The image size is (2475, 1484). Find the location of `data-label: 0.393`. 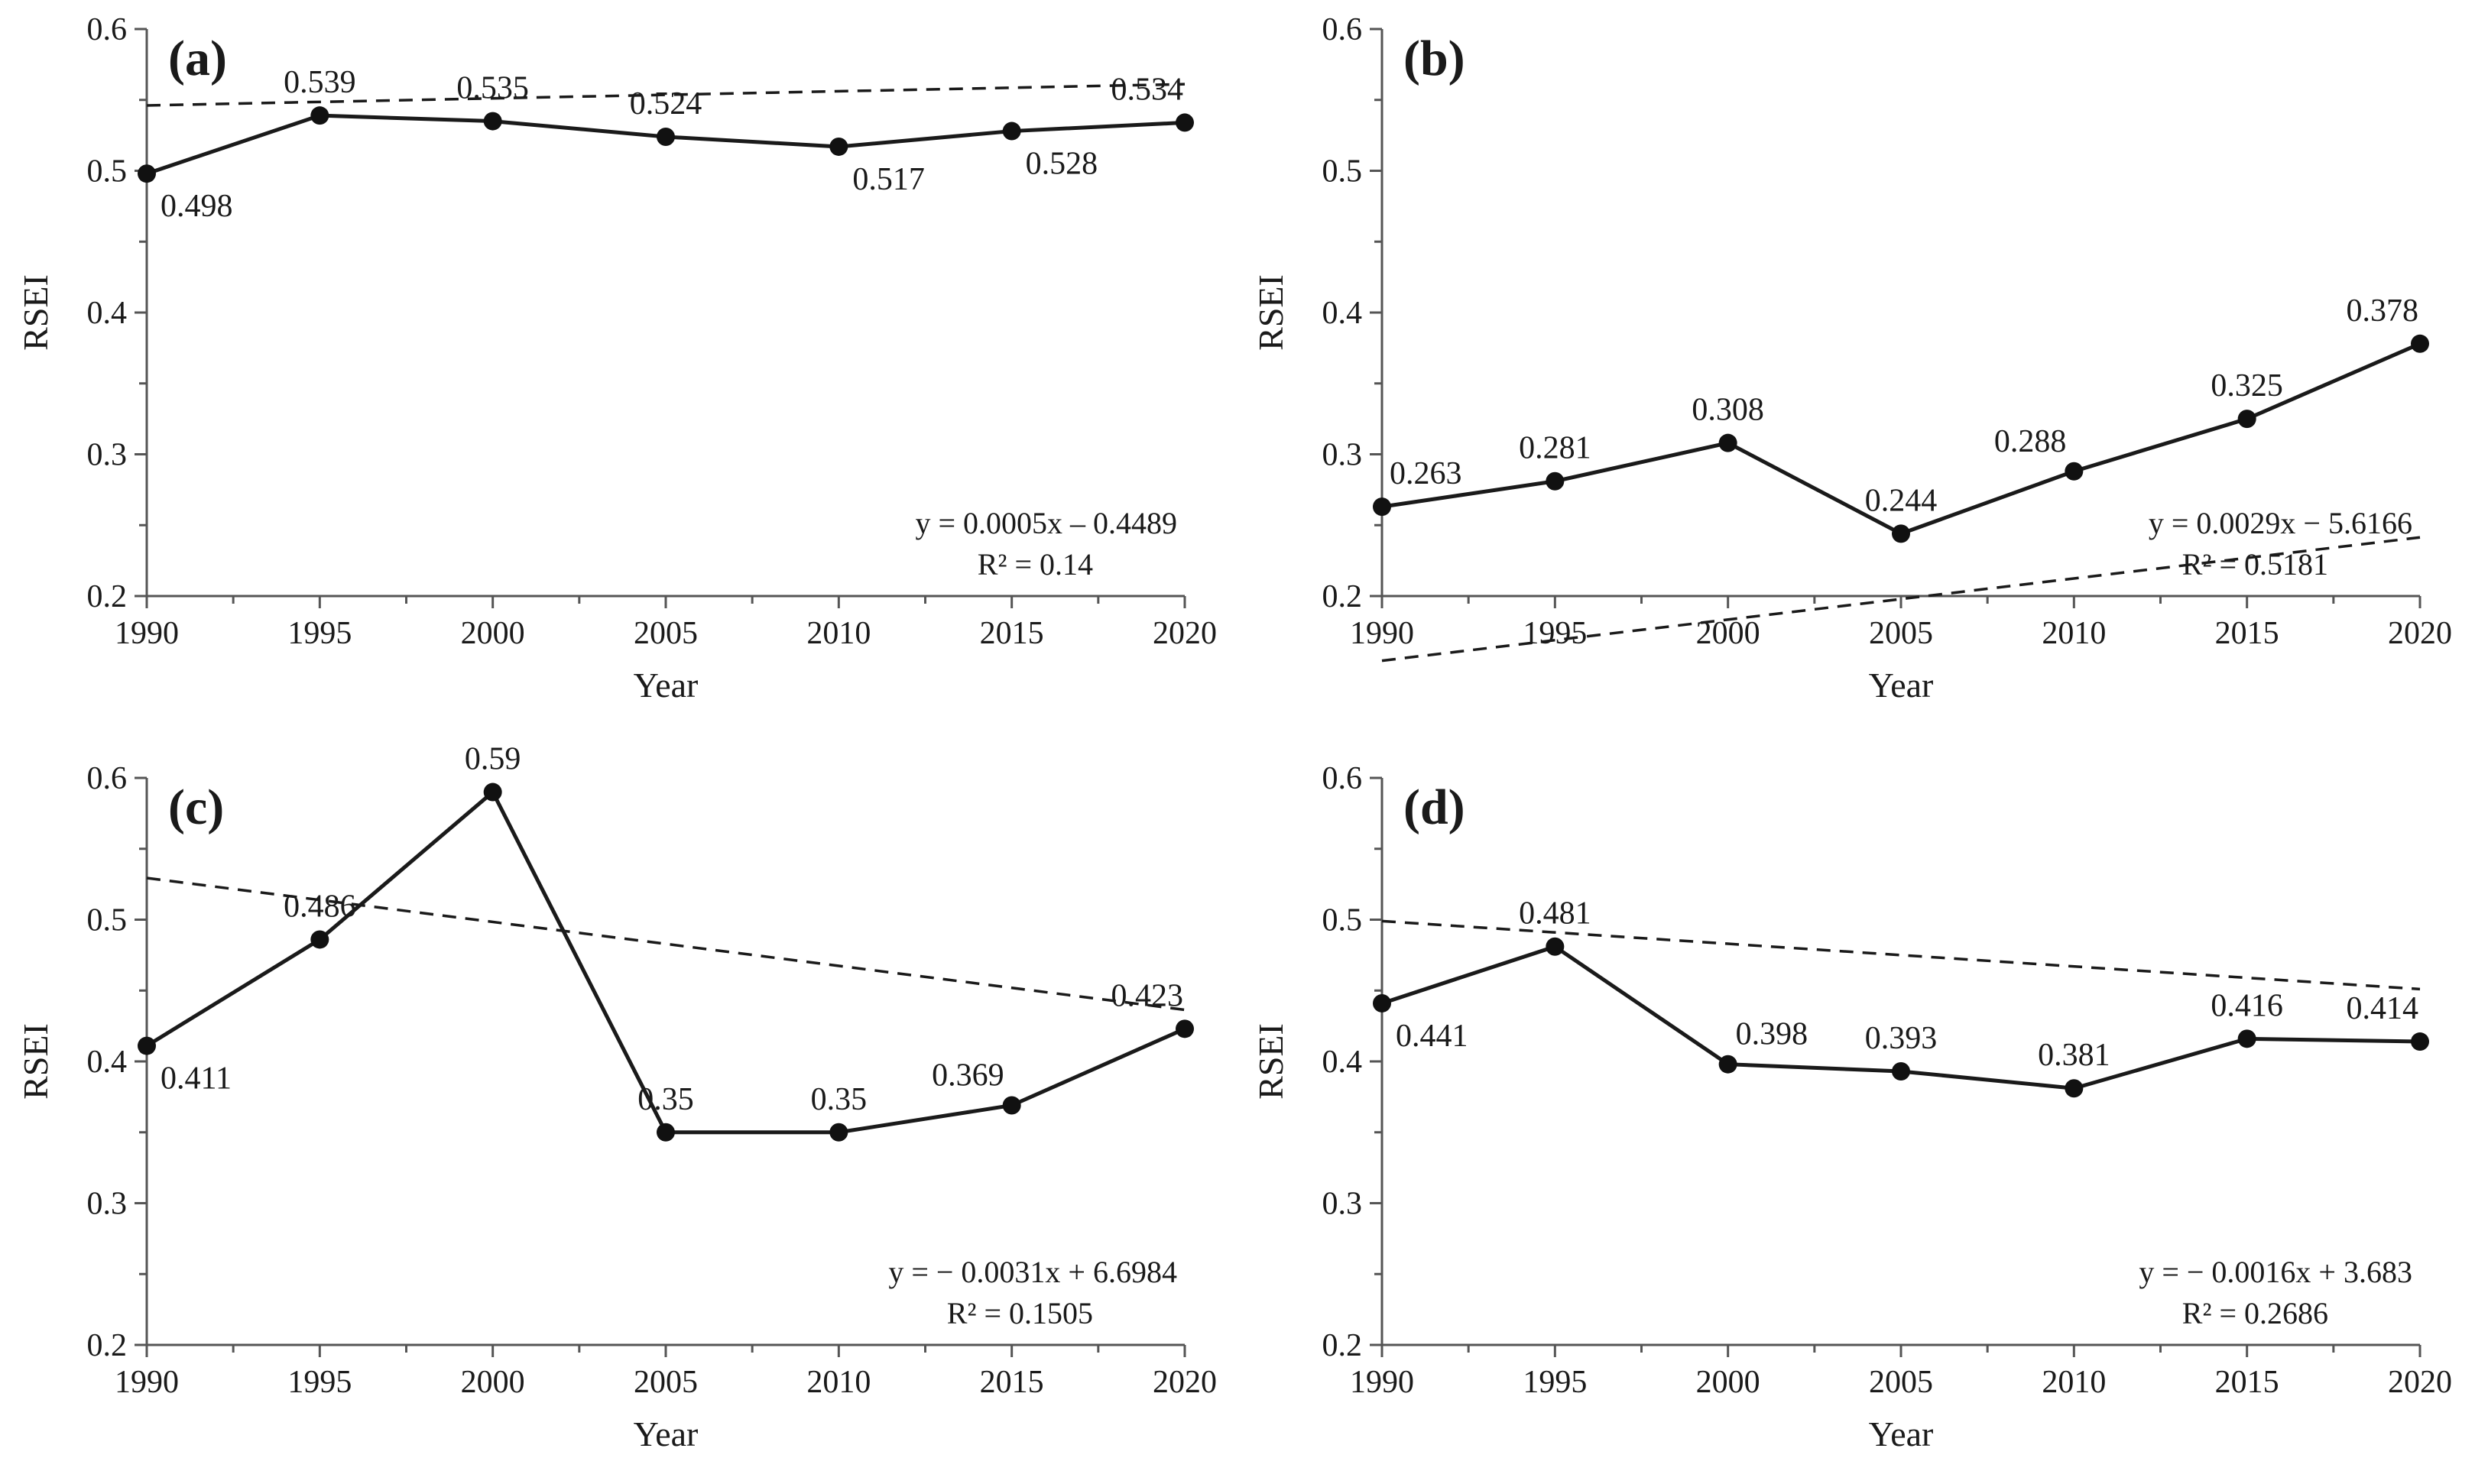

data-label: 0.393 is located at coordinates (1901, 1039).